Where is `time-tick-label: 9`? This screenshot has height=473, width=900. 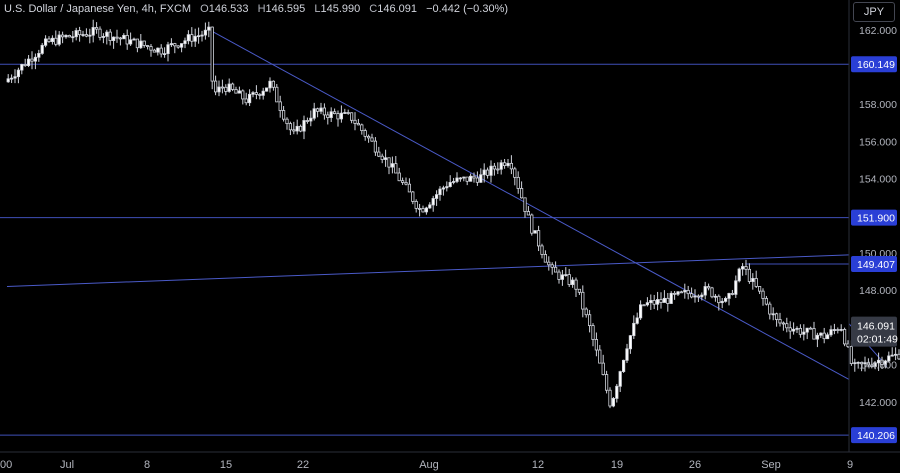 time-tick-label: 9 is located at coordinates (850, 465).